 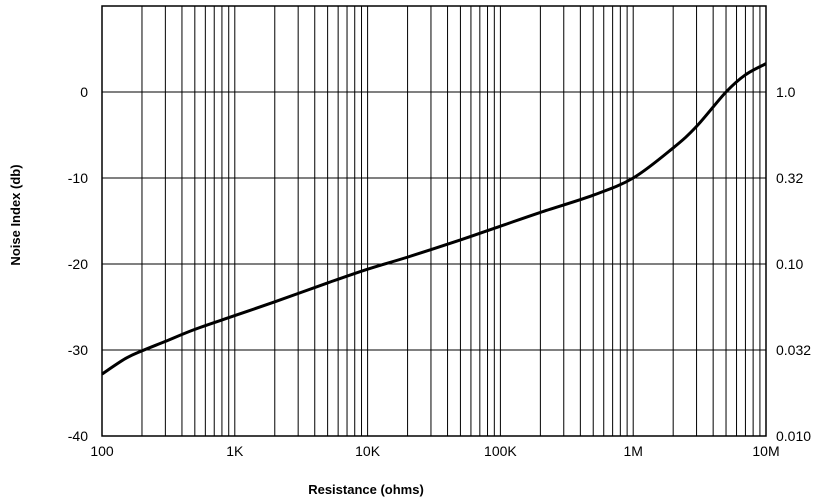 What do you see at coordinates (765, 451) in the screenshot?
I see `x-tick-label: 10M` at bounding box center [765, 451].